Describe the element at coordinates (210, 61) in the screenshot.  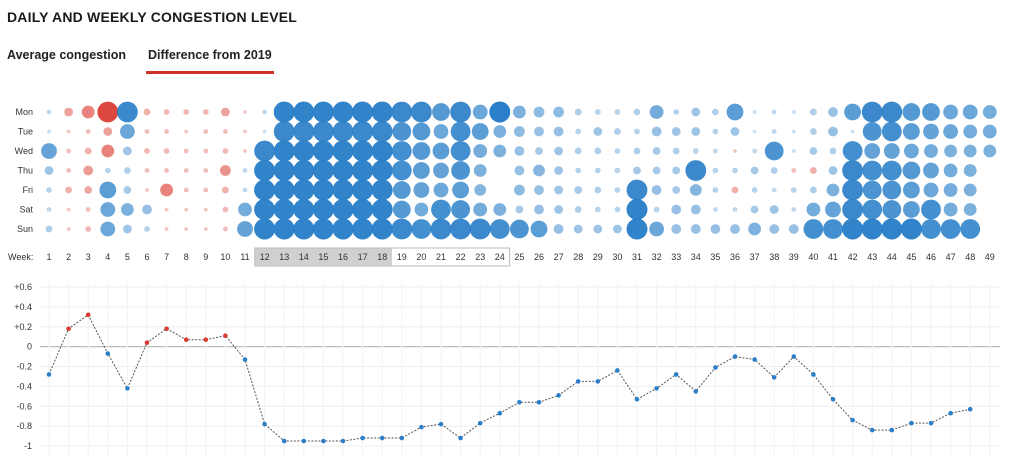
I see `tab-difference-from-2019: Difference from 2019` at that location.